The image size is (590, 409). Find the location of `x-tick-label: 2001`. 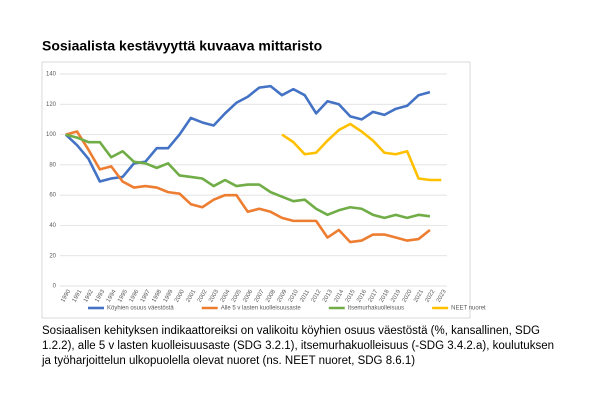

x-tick-label: 2001 is located at coordinates (191, 295).